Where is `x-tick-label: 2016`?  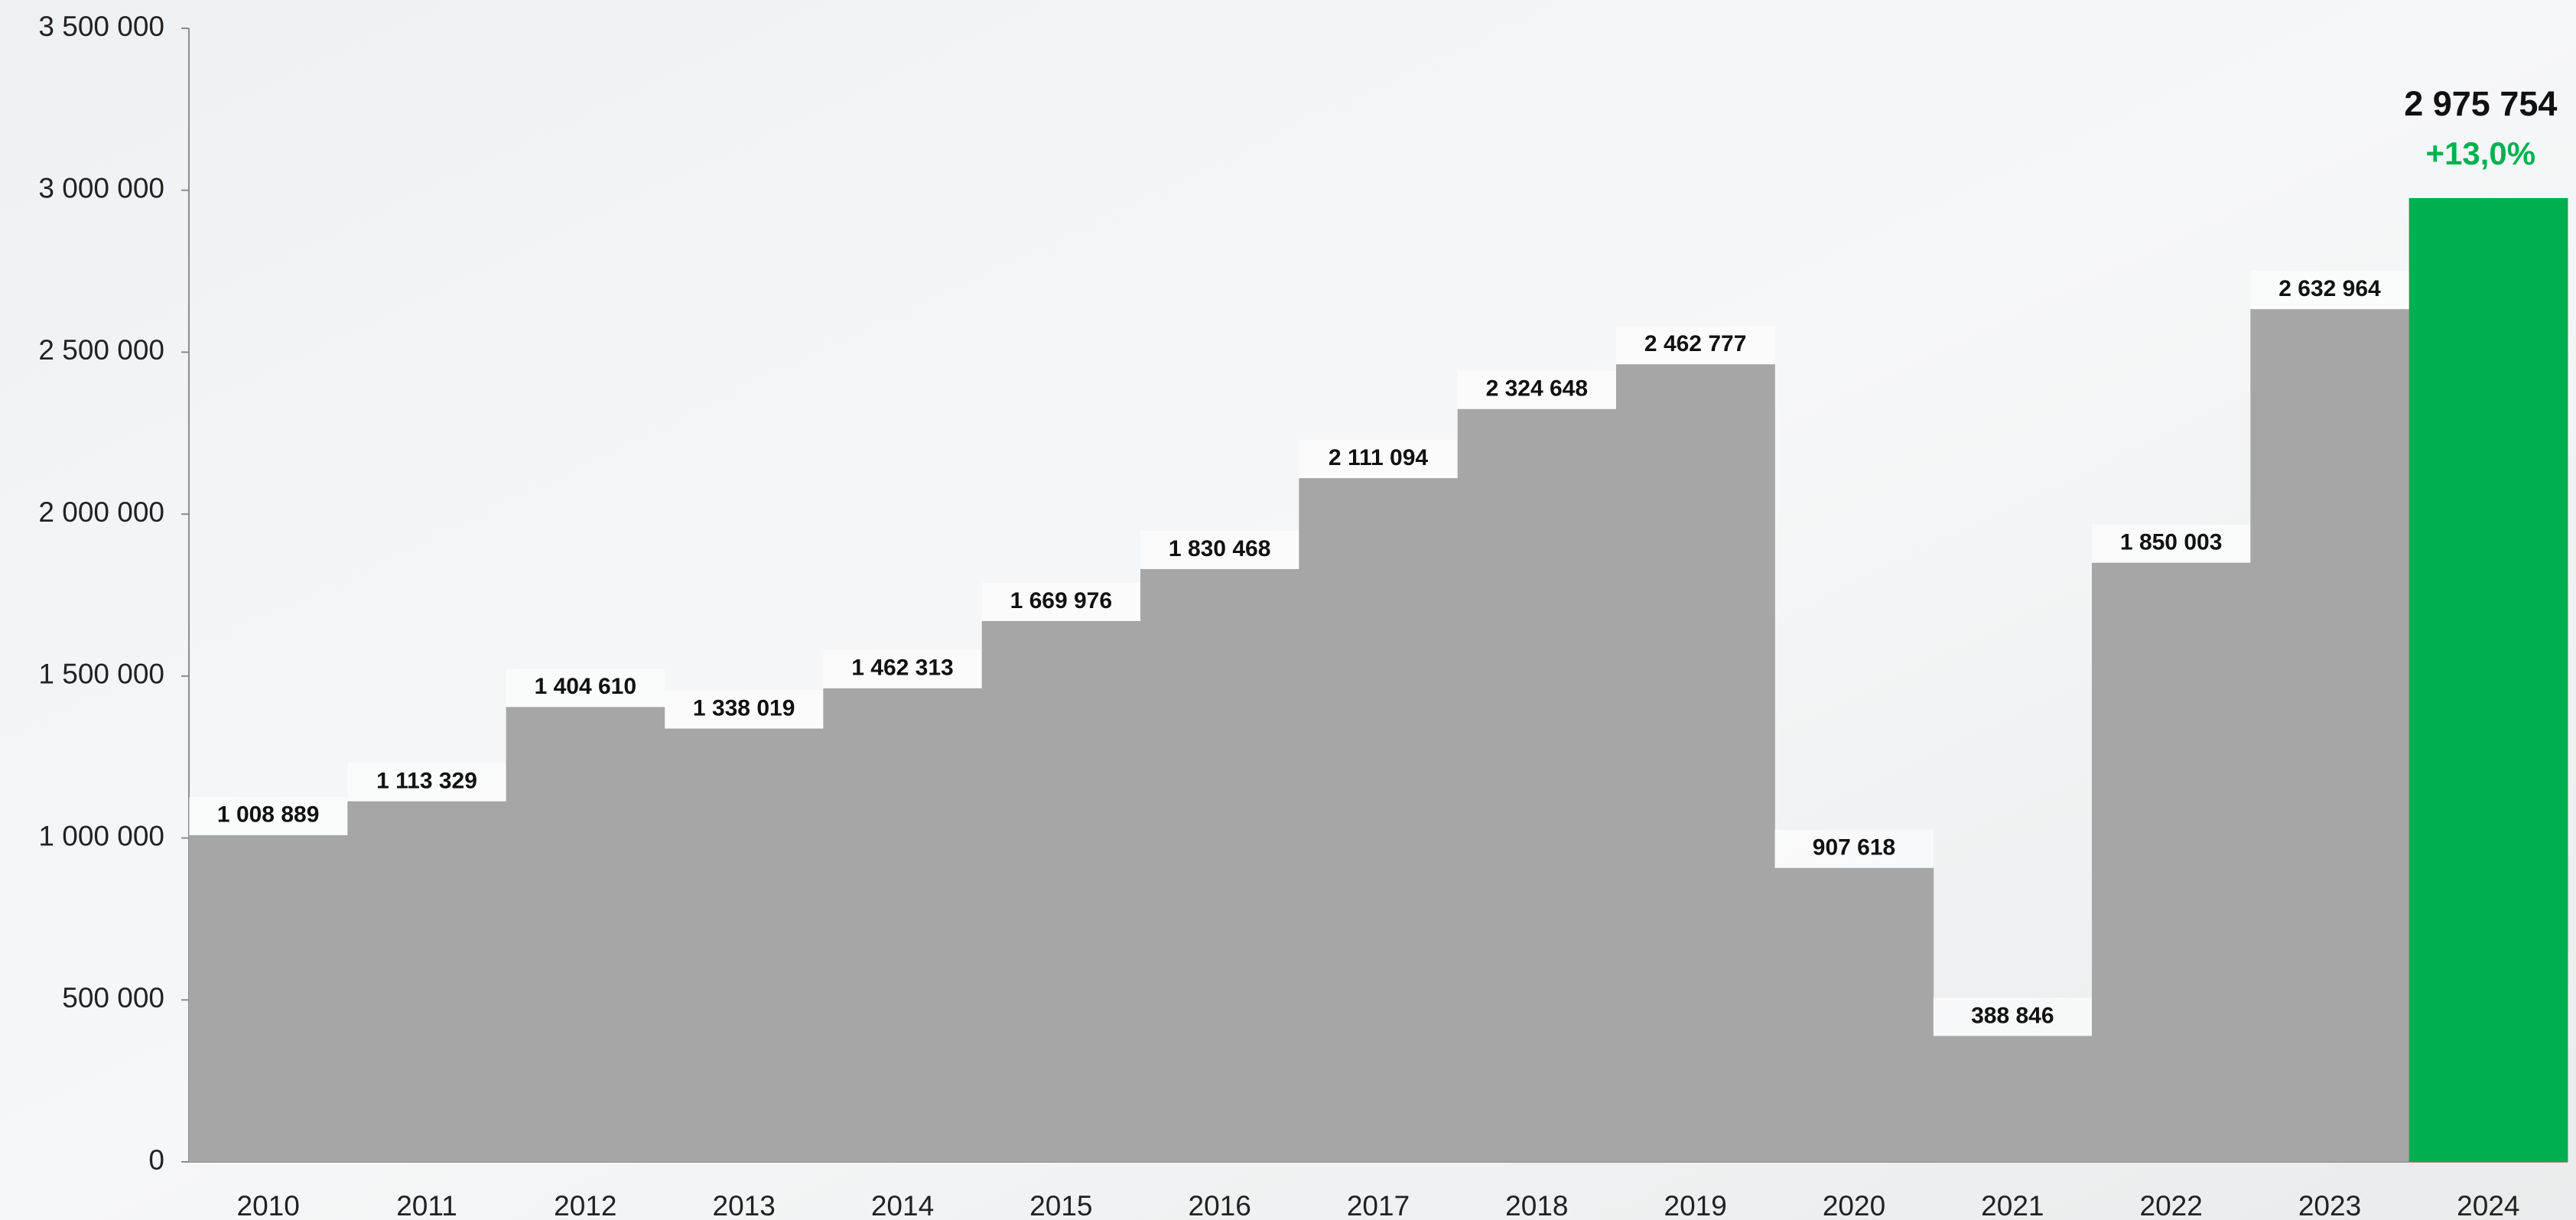
x-tick-label: 2016 is located at coordinates (1220, 1205).